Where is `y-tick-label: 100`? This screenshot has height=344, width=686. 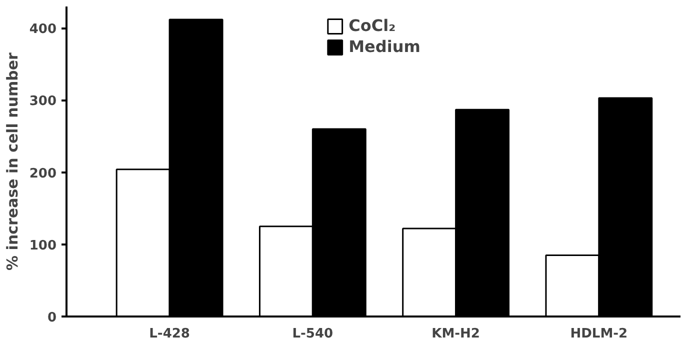
y-tick-label: 100 is located at coordinates (43, 246).